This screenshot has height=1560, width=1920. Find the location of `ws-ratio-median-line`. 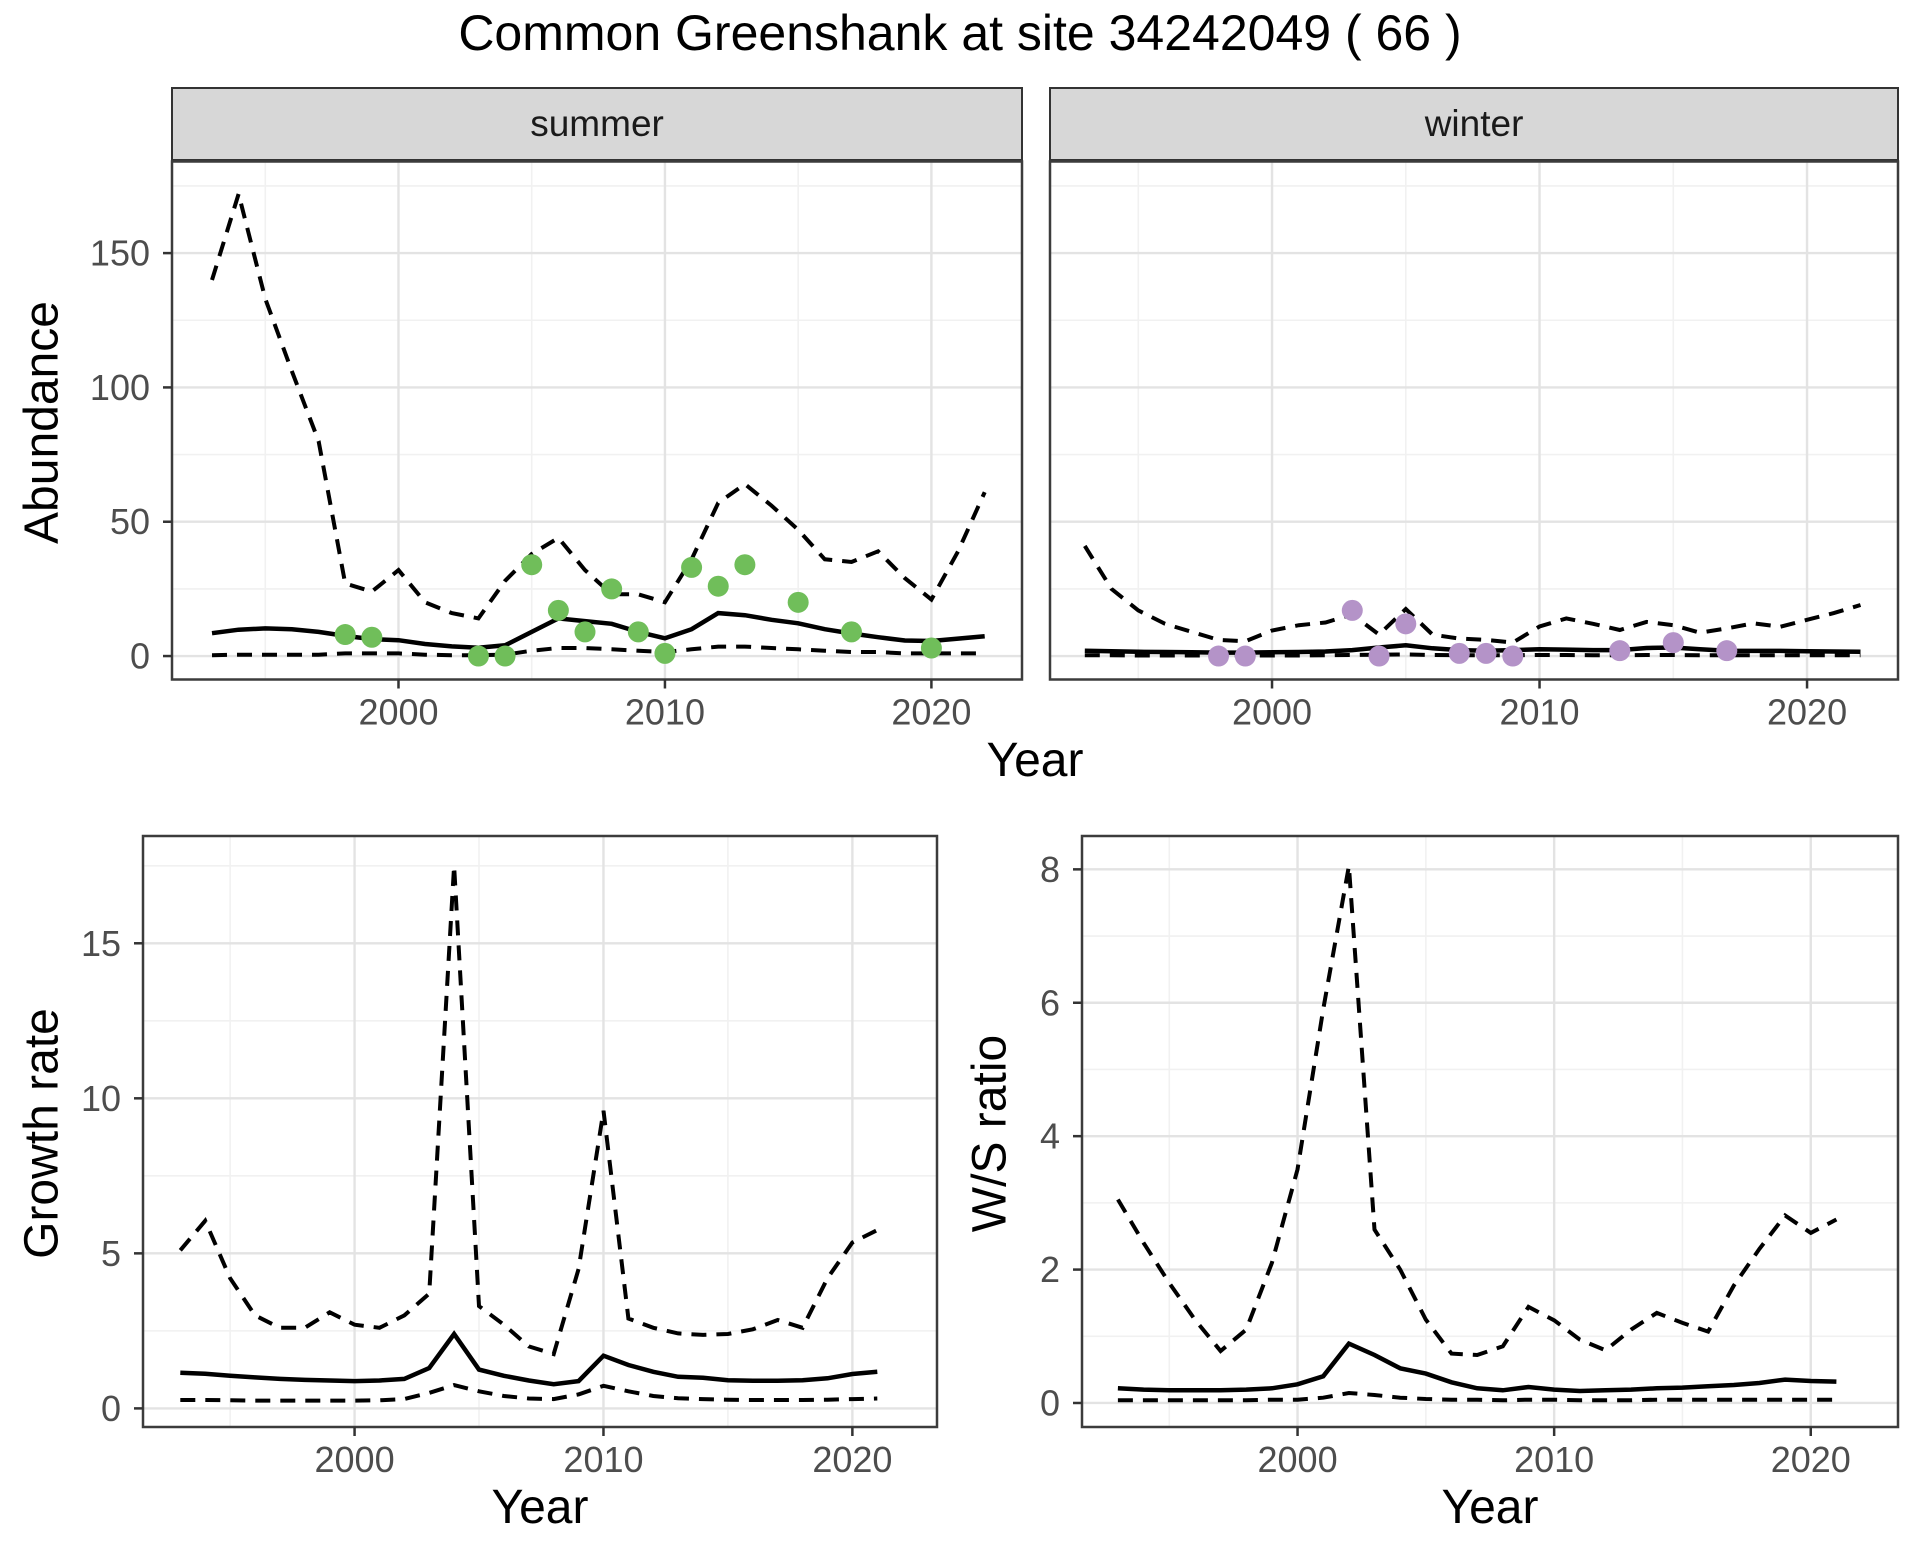

ws-ratio-median-line is located at coordinates (1477, 1367).